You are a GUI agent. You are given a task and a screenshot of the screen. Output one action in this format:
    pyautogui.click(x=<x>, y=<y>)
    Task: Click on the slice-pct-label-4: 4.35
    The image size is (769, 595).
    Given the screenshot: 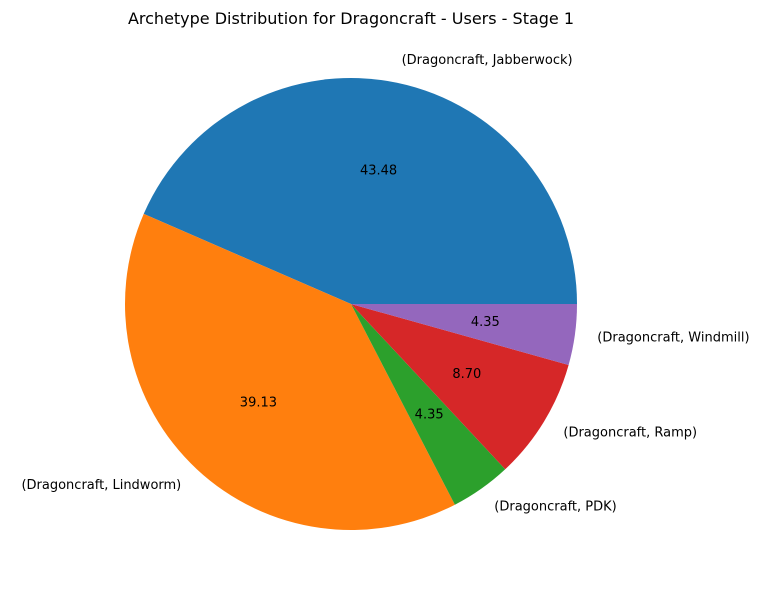 What is the action you would take?
    pyautogui.click(x=485, y=322)
    